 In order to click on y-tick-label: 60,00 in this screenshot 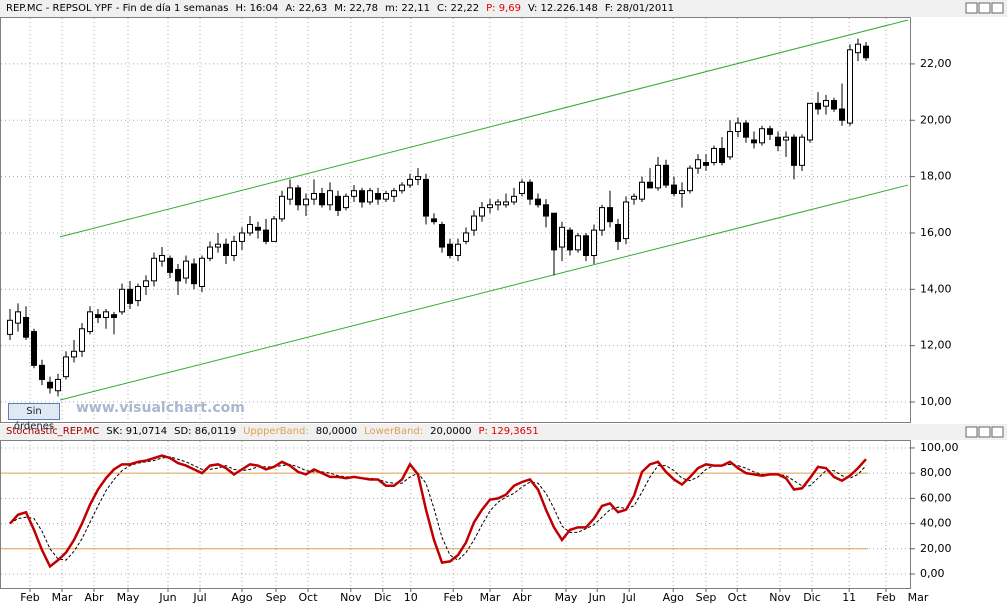, I will do `click(936, 497)`.